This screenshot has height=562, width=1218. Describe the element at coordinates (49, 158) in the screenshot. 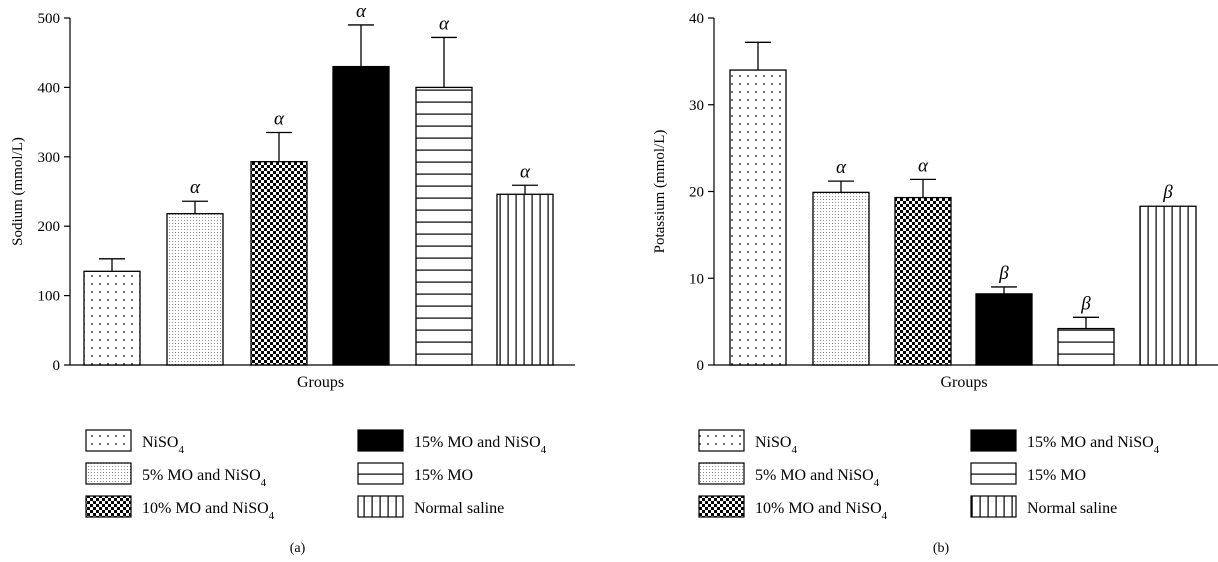

I see `y-tick-label: 300` at that location.